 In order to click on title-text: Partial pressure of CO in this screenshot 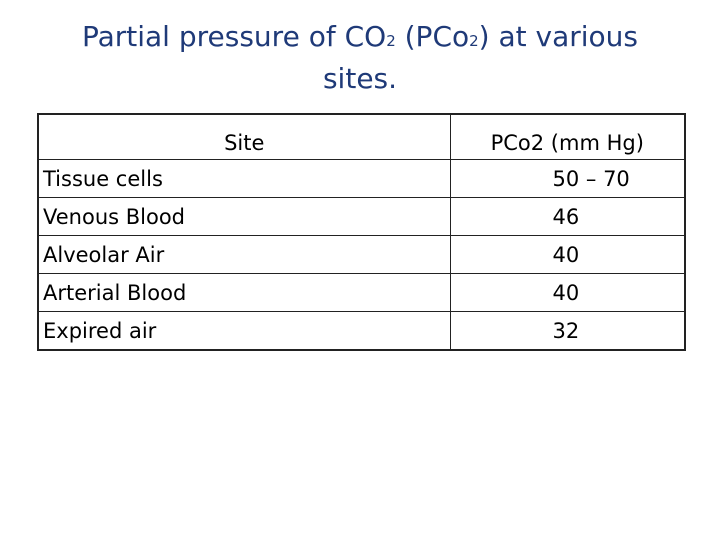, I will do `click(234, 36)`.